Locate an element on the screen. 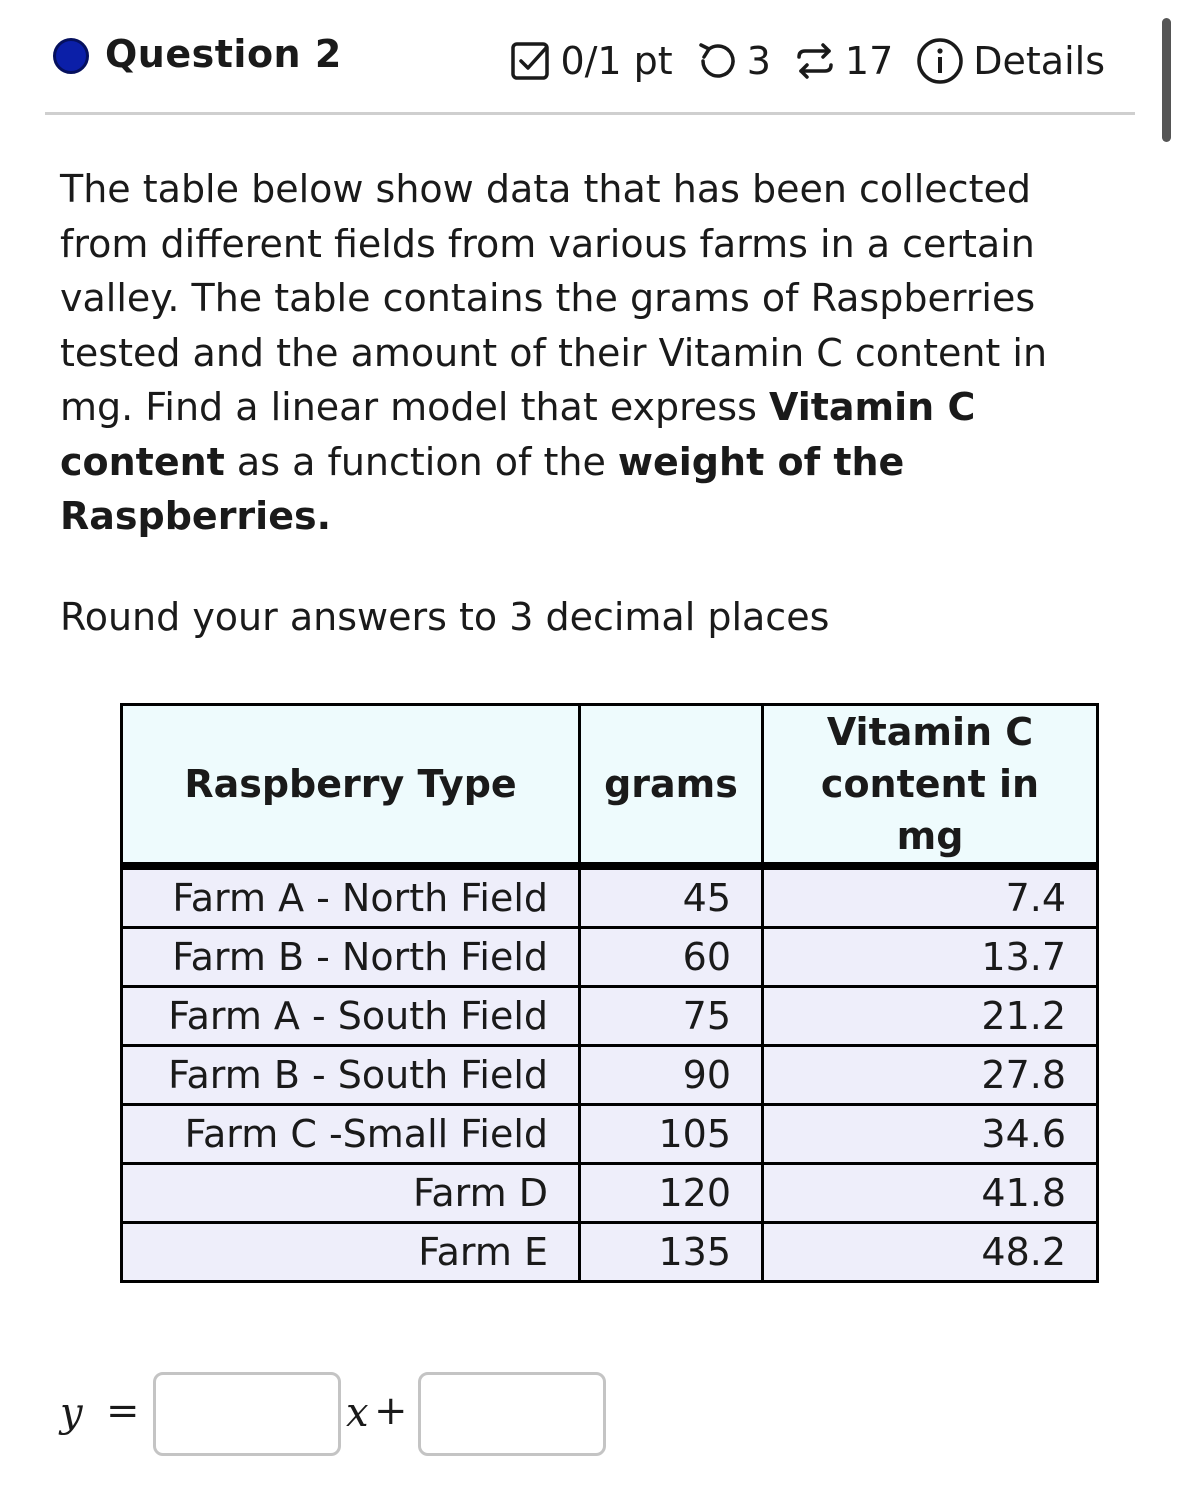 The height and width of the screenshot is (1504, 1179). cell-vitamin-c: 21.2 is located at coordinates (930, 1016).